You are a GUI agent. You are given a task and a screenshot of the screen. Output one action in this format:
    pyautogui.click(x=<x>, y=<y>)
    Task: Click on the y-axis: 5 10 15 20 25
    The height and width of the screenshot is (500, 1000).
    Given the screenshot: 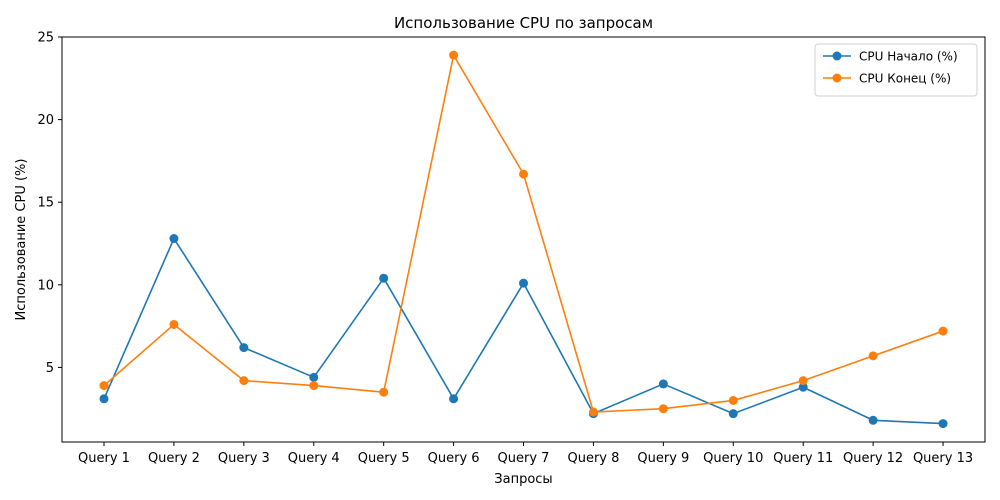 What is the action you would take?
    pyautogui.click(x=49, y=203)
    